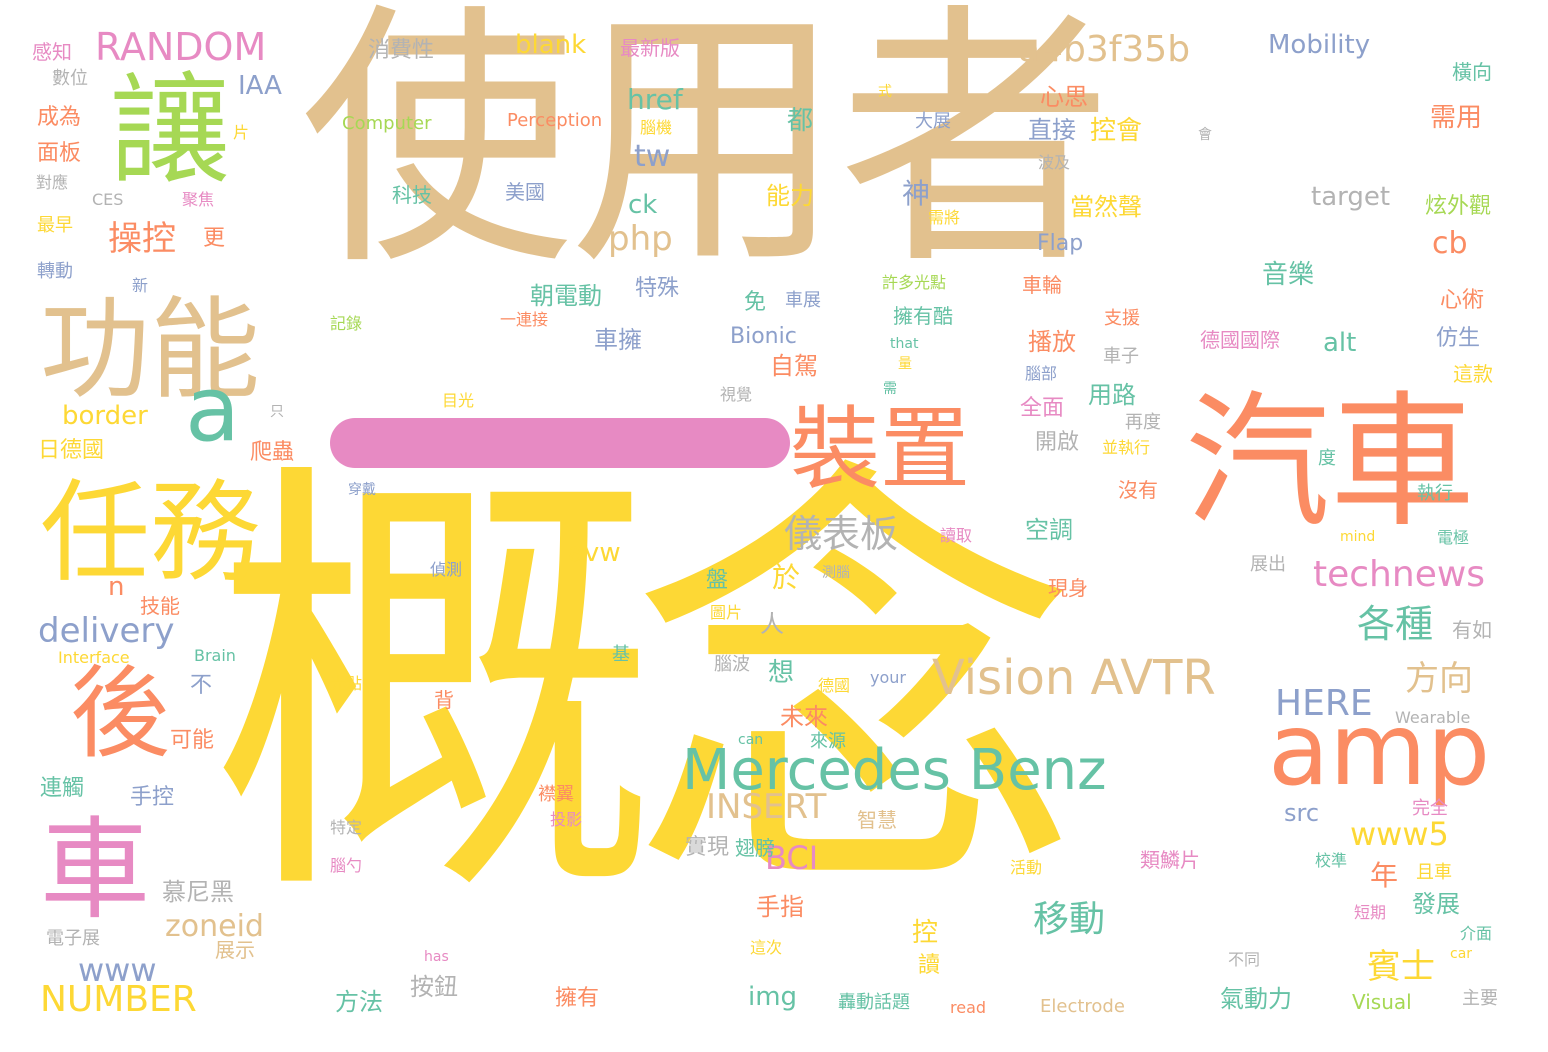 The height and width of the screenshot is (1052, 1548). What do you see at coordinates (1399, 574) in the screenshot?
I see `word: technews` at bounding box center [1399, 574].